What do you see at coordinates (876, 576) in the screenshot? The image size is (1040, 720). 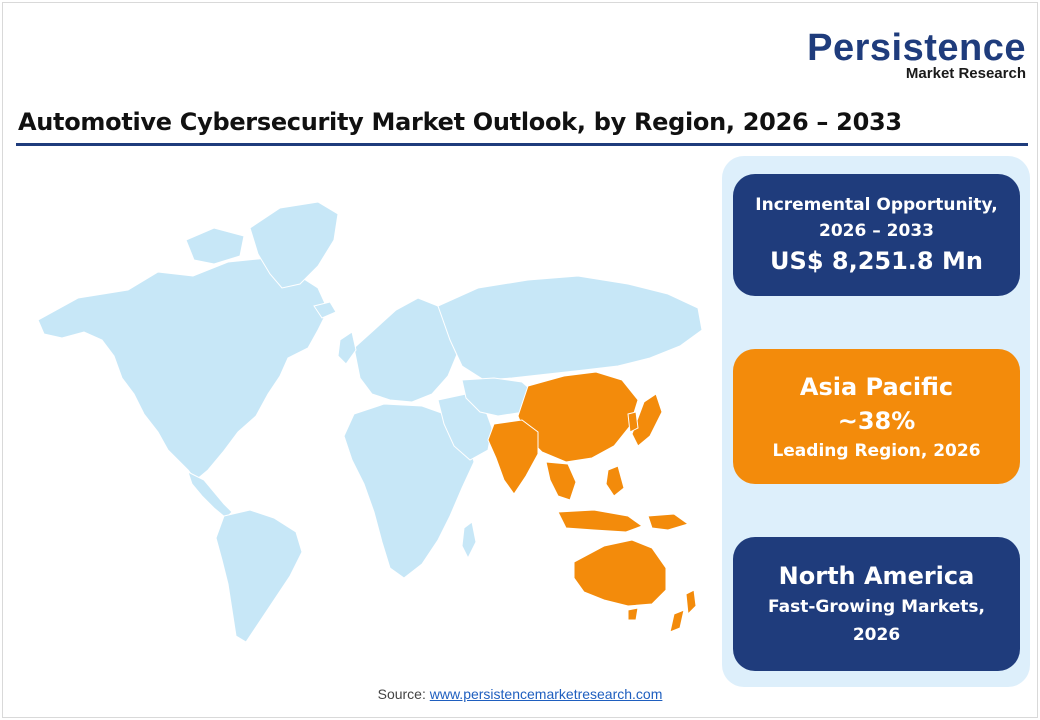 I see `card-region: North America` at bounding box center [876, 576].